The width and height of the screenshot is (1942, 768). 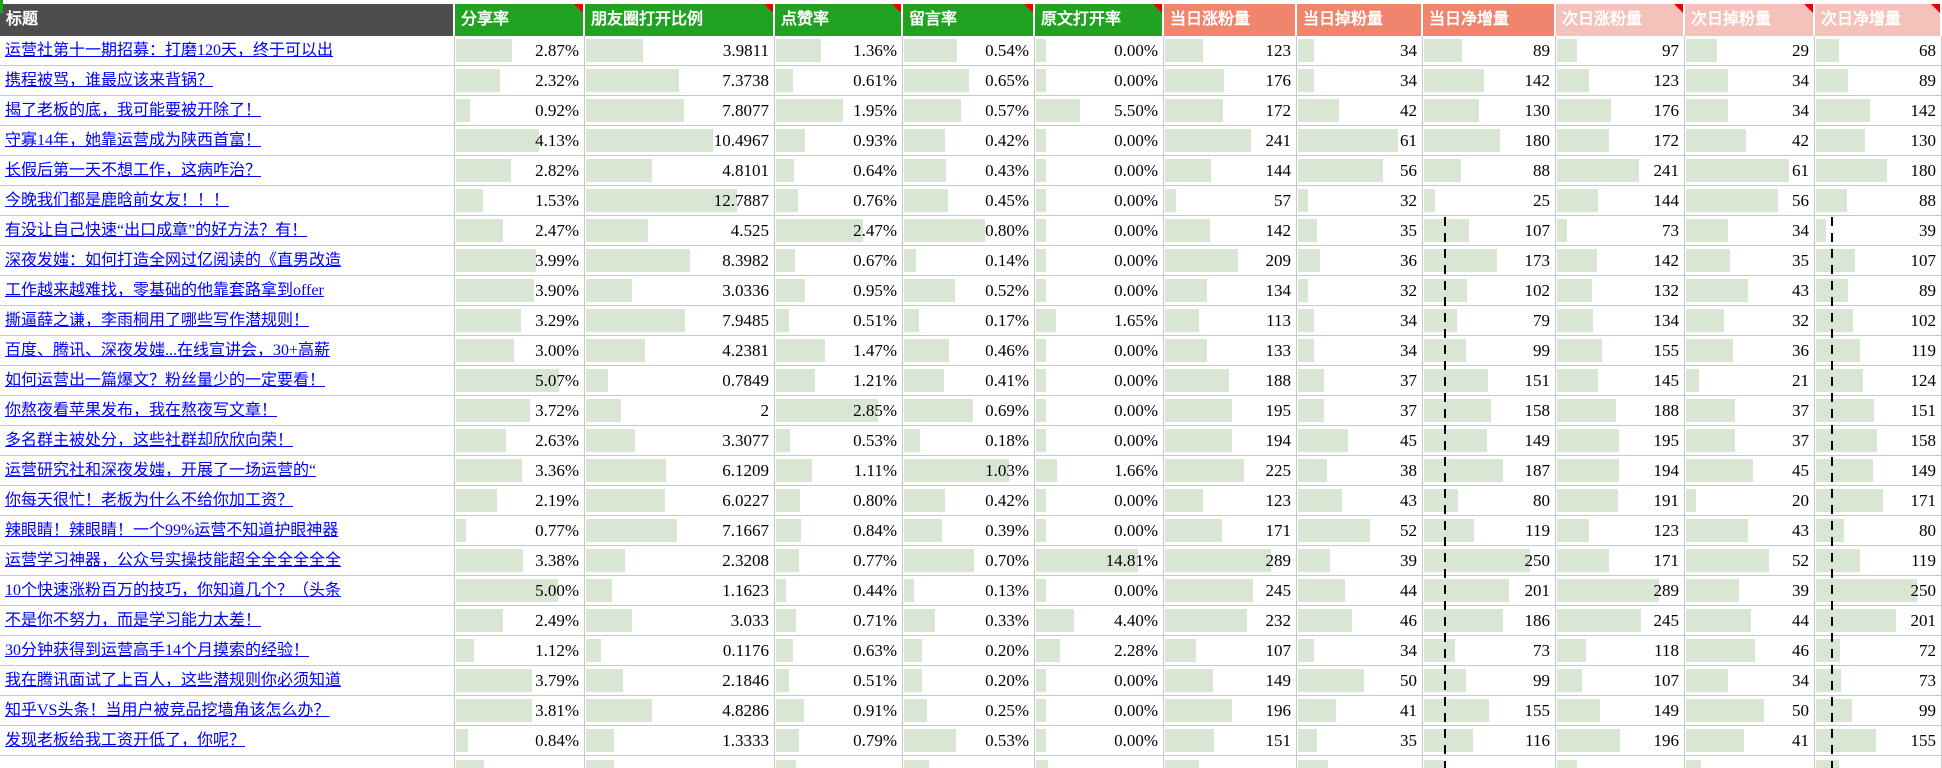 What do you see at coordinates (1489, 291) in the screenshot?
I see `value-cell: 102` at bounding box center [1489, 291].